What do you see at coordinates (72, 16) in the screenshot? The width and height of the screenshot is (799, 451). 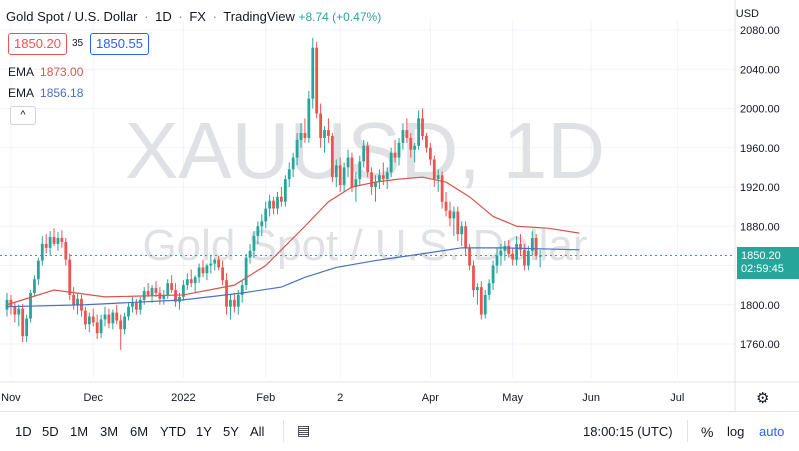 I see `symbol-title: Gold Spot / U.S. Dollar` at bounding box center [72, 16].